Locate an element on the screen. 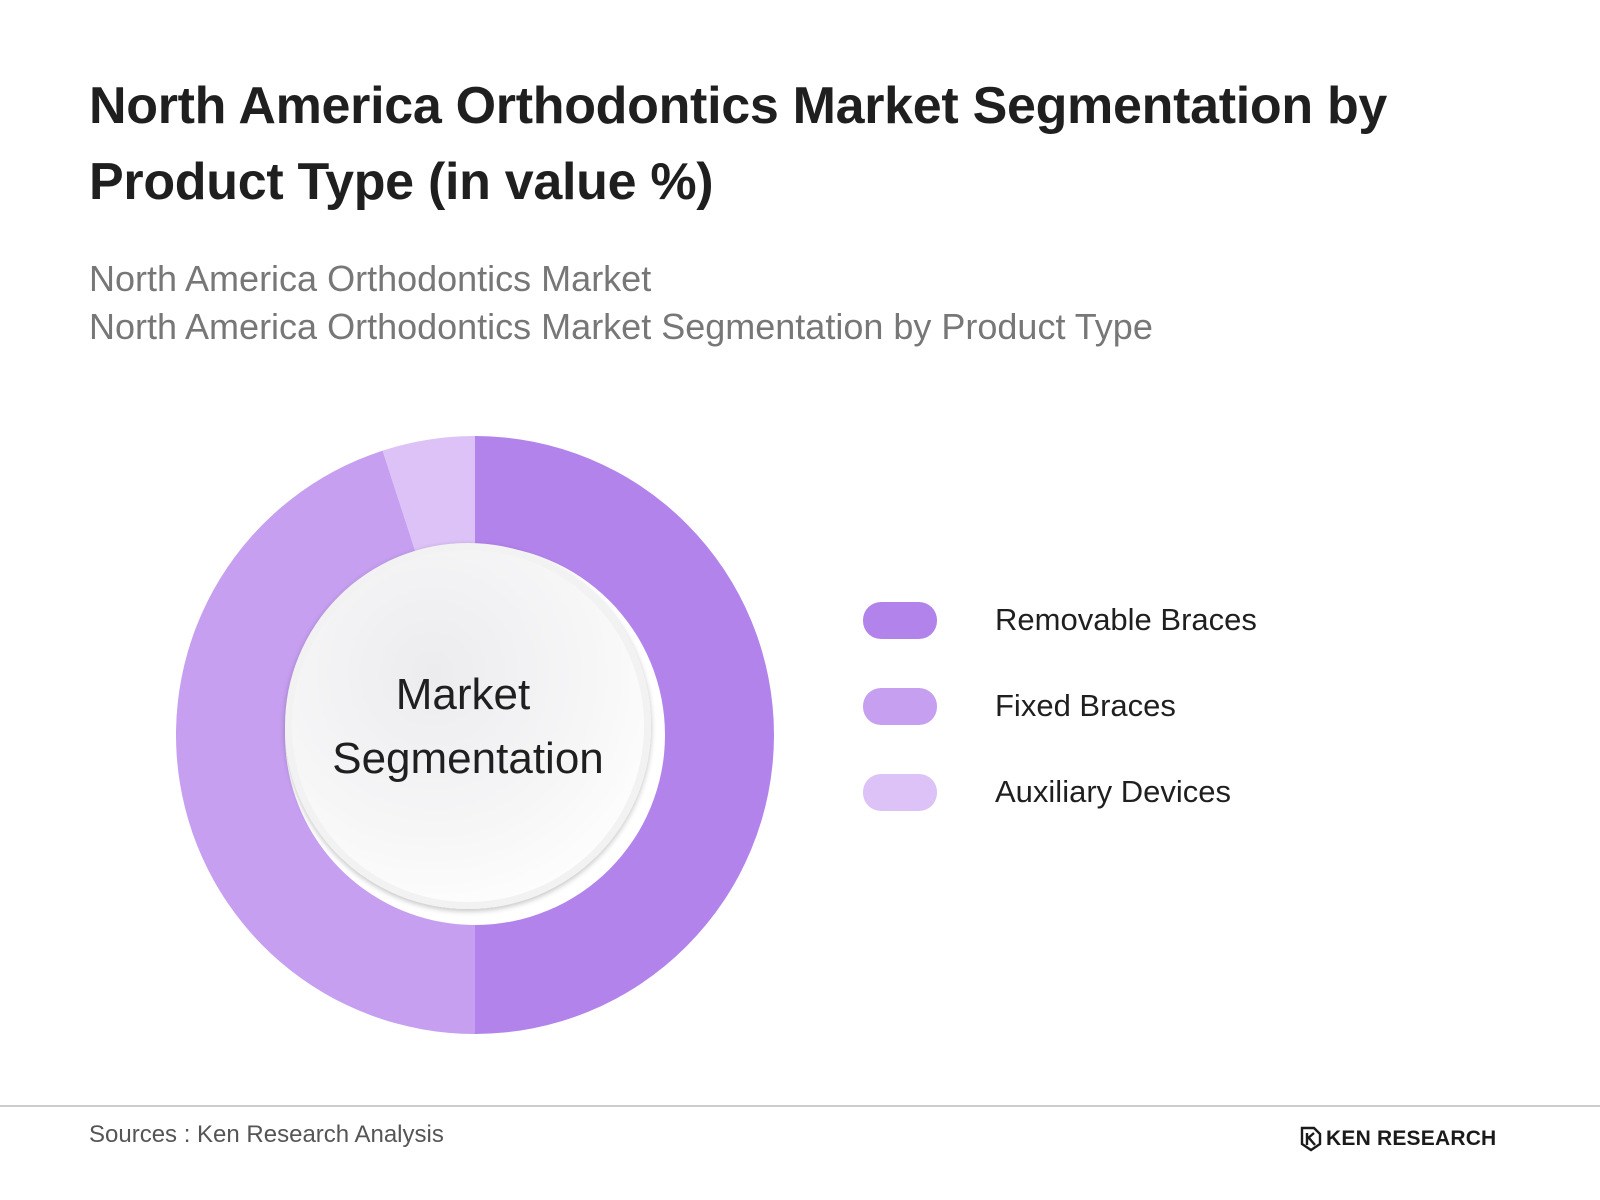  source-note: Sources : Ken Research Analysis is located at coordinates (266, 1134).